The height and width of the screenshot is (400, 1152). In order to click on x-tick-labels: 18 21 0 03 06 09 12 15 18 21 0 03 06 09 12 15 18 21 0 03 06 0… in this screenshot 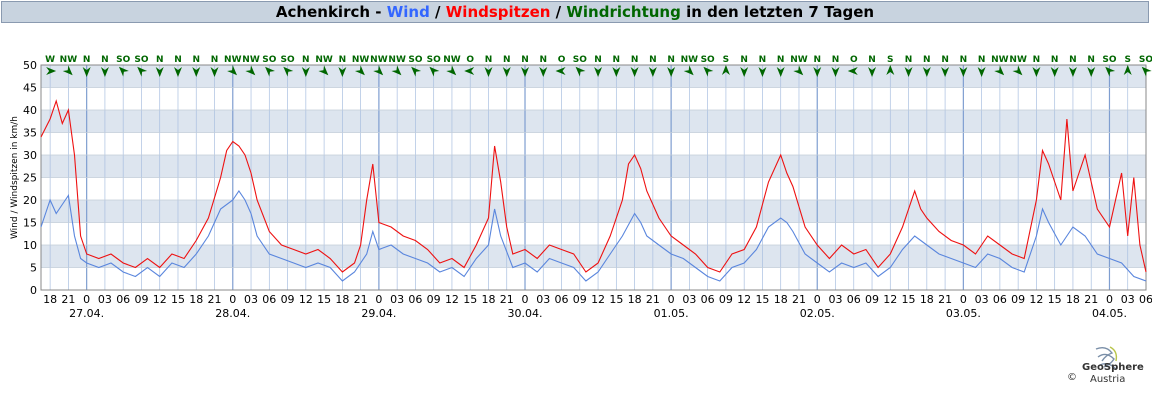, I will do `click(597, 299)`.